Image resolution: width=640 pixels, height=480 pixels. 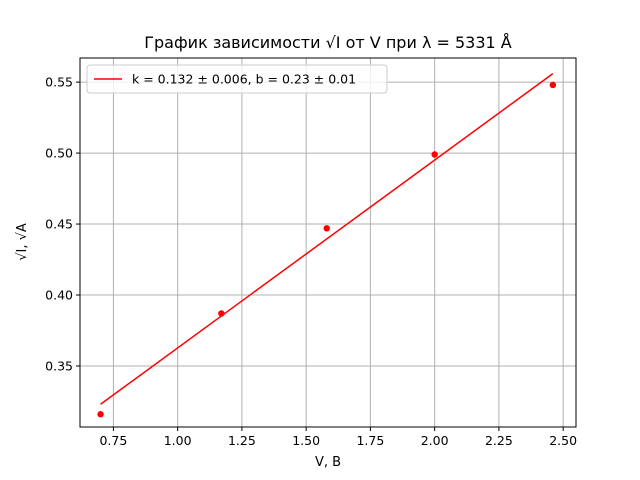 I want to click on x-tick-label: 1.00, so click(x=178, y=440).